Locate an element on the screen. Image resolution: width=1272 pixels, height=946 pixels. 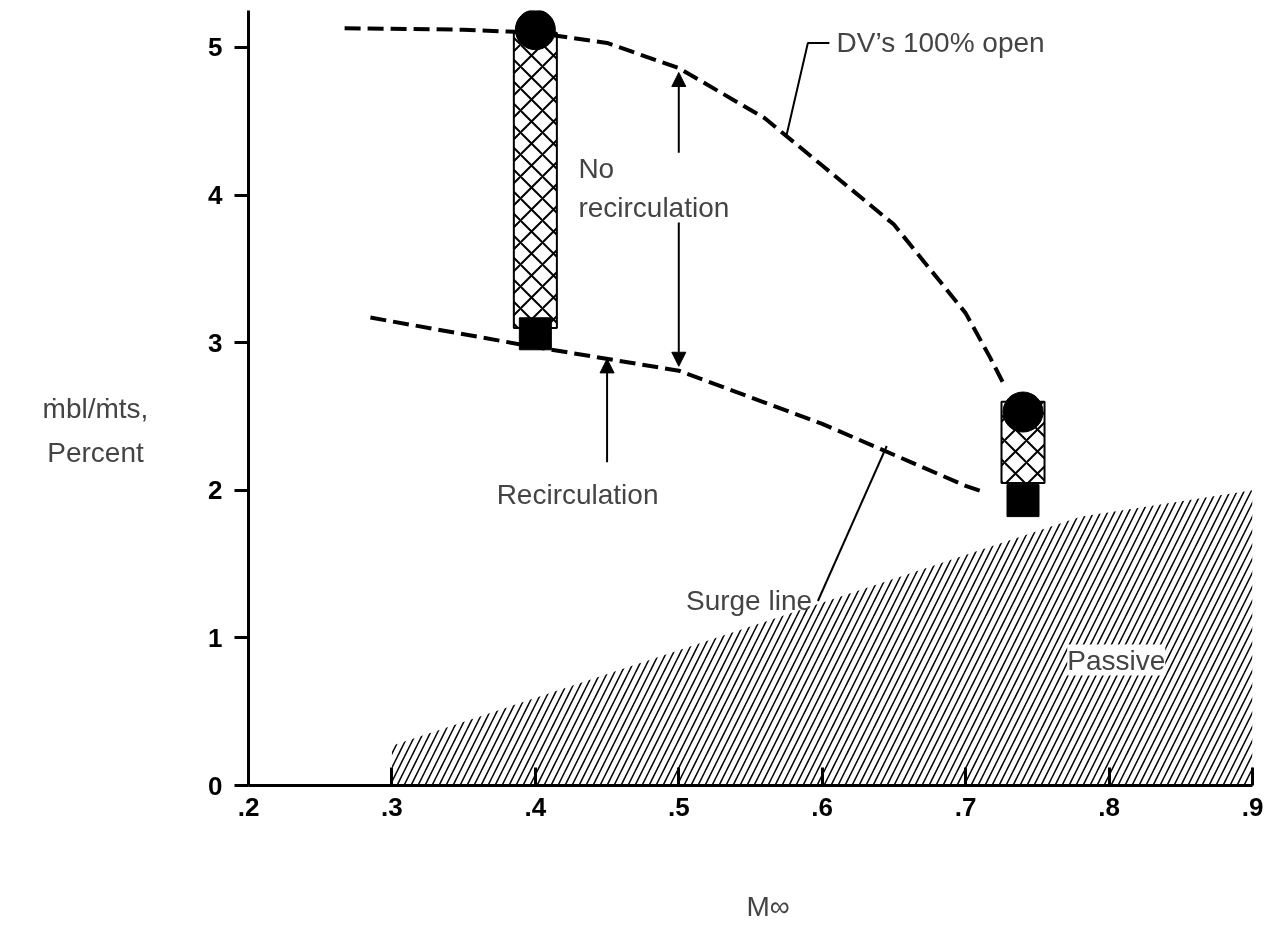
annotation: Surge line is located at coordinates (749, 601).